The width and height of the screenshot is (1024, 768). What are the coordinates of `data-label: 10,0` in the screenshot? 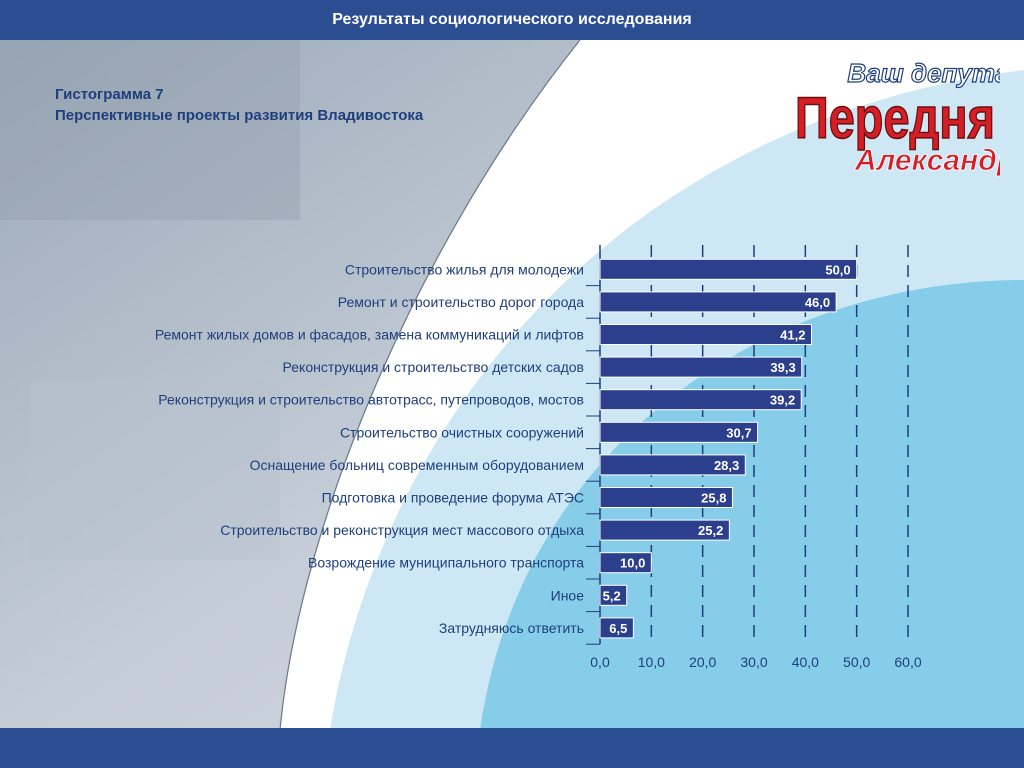 It's located at (632, 563).